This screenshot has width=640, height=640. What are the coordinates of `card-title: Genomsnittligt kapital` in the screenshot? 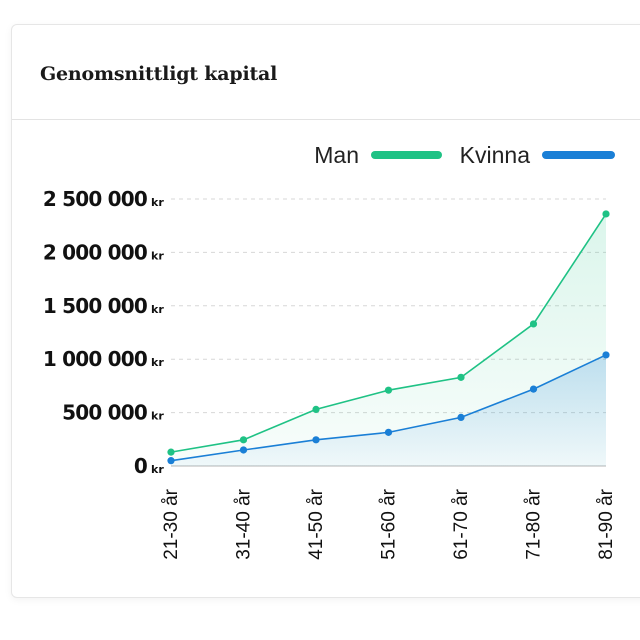 It's located at (159, 74).